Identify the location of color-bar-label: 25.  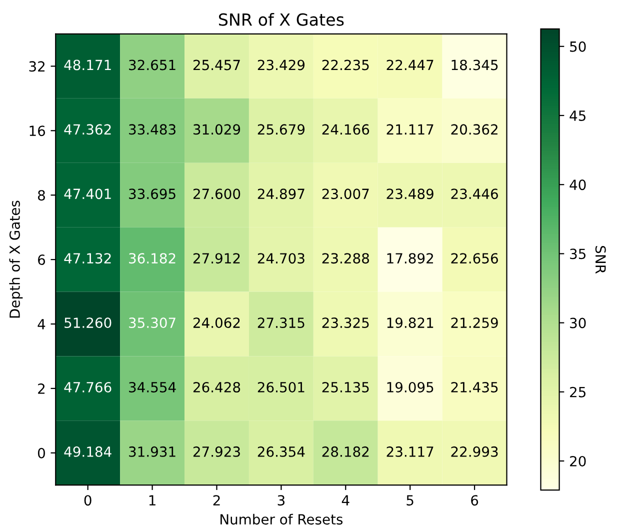
(578, 392).